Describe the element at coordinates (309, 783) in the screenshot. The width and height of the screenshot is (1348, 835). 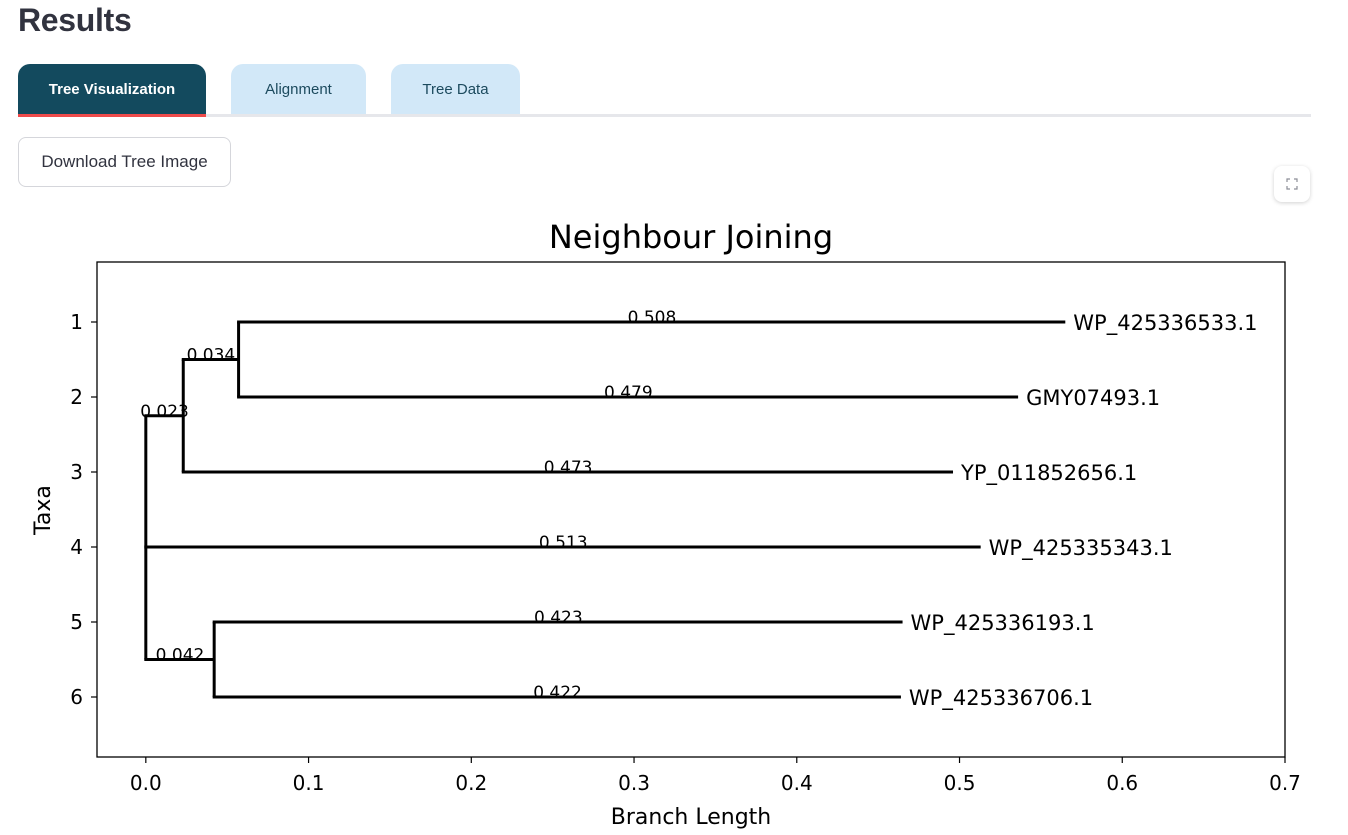
I see `x-tick-label: 0.1` at that location.